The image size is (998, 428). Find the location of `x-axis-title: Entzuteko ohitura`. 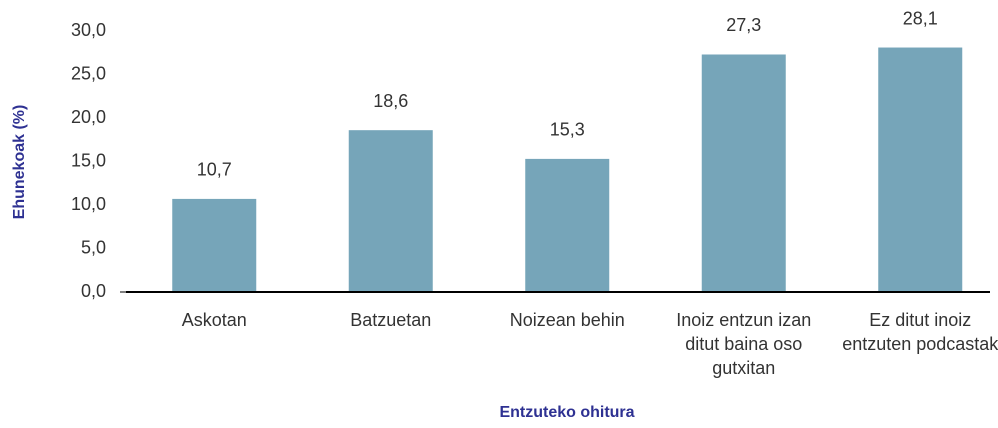

x-axis-title: Entzuteko ohitura is located at coordinates (566, 412).